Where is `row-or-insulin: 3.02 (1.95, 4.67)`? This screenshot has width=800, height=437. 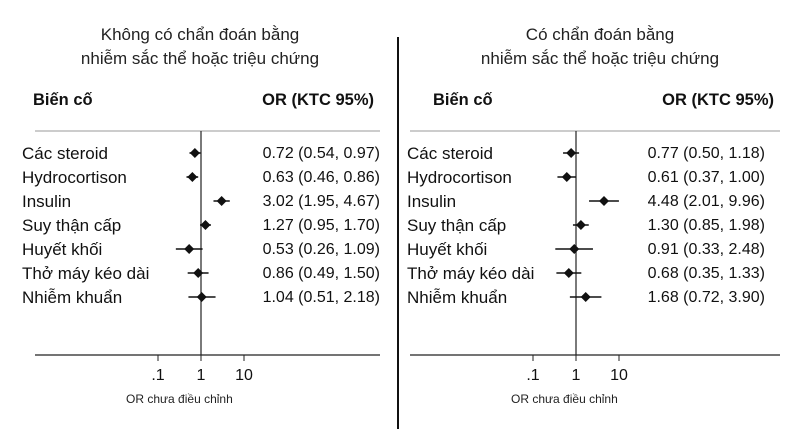
row-or-insulin: 3.02 (1.95, 4.67) is located at coordinates (321, 201).